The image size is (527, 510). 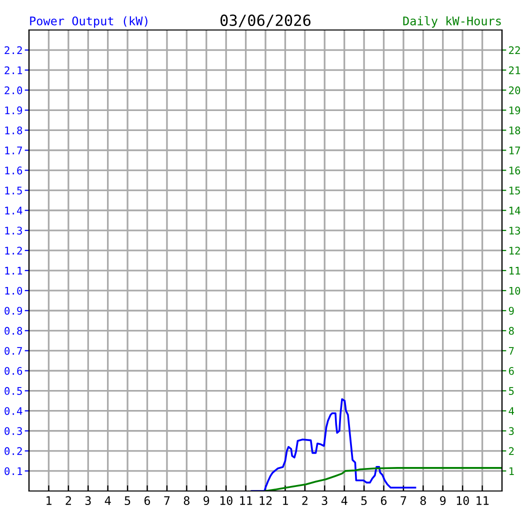 I want to click on y2-tick-label: 12, so click(x=515, y=250).